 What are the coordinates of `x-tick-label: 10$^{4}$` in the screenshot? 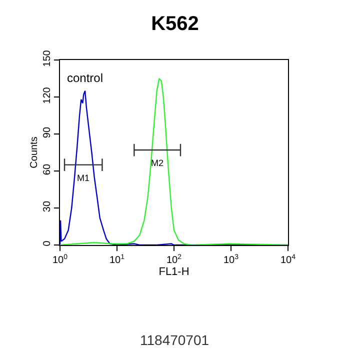 It's located at (288, 260).